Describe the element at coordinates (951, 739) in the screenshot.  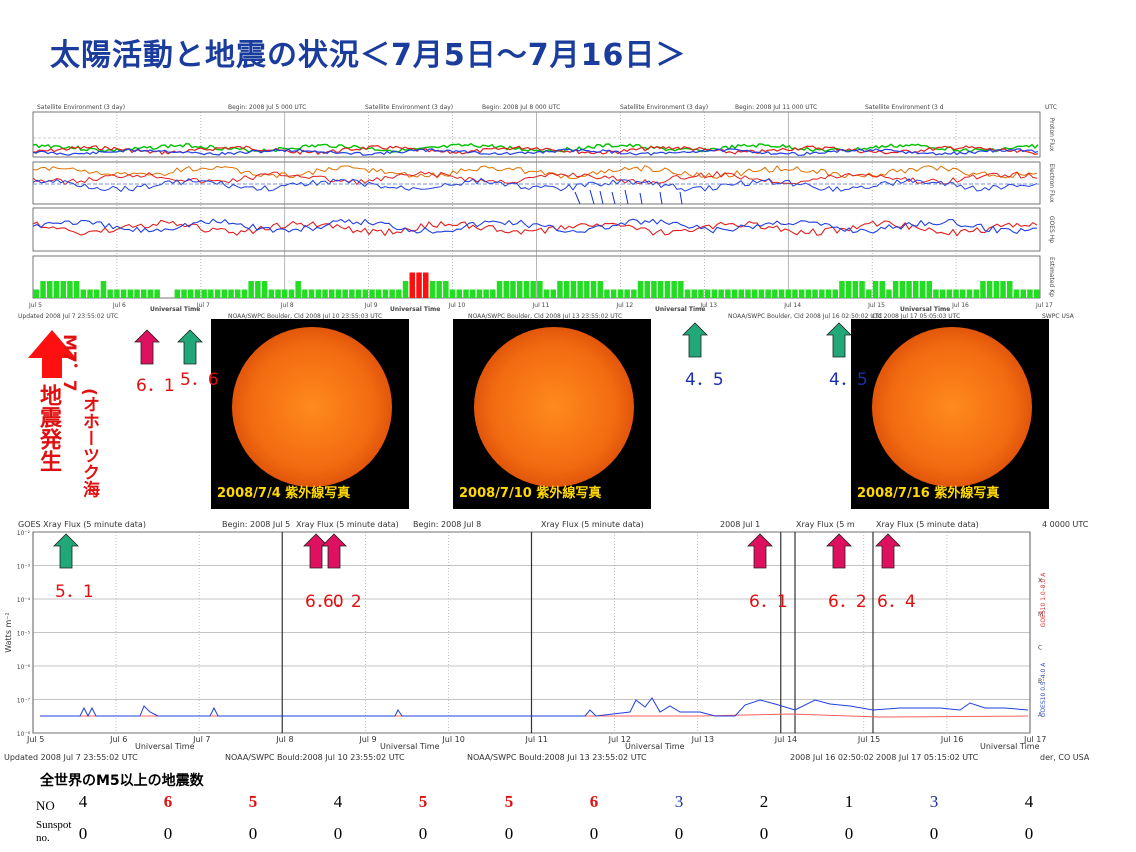
I see `x-tick-label: Jul 16` at that location.